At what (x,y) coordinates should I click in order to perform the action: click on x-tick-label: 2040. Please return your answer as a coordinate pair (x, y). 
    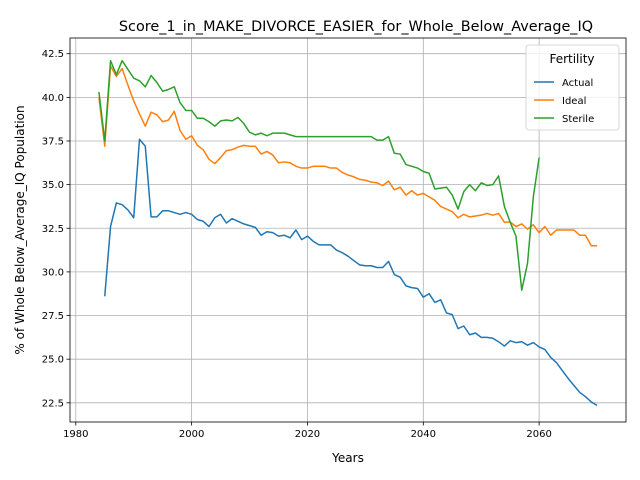
    Looking at the image, I should click on (423, 434).